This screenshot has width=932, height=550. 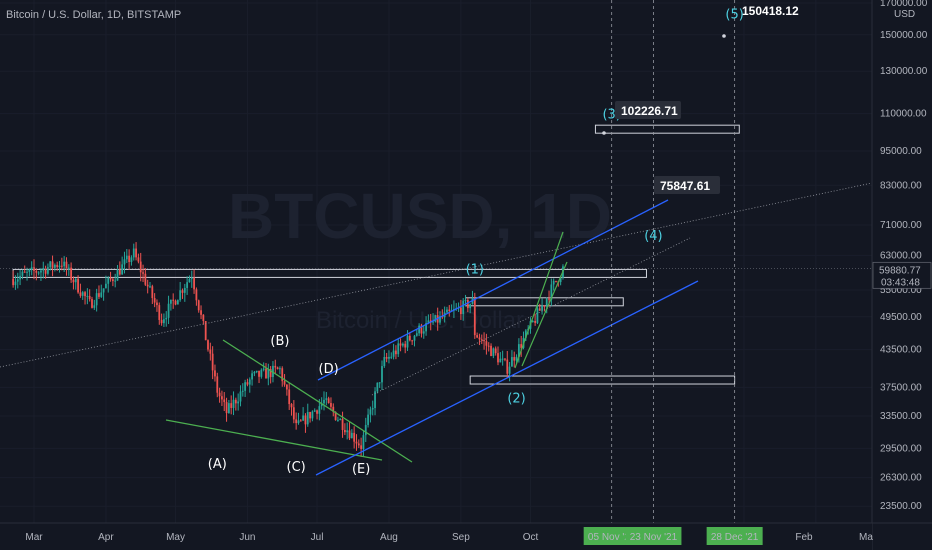 I want to click on vline-date-label: 23 Nov '21, so click(x=654, y=537).